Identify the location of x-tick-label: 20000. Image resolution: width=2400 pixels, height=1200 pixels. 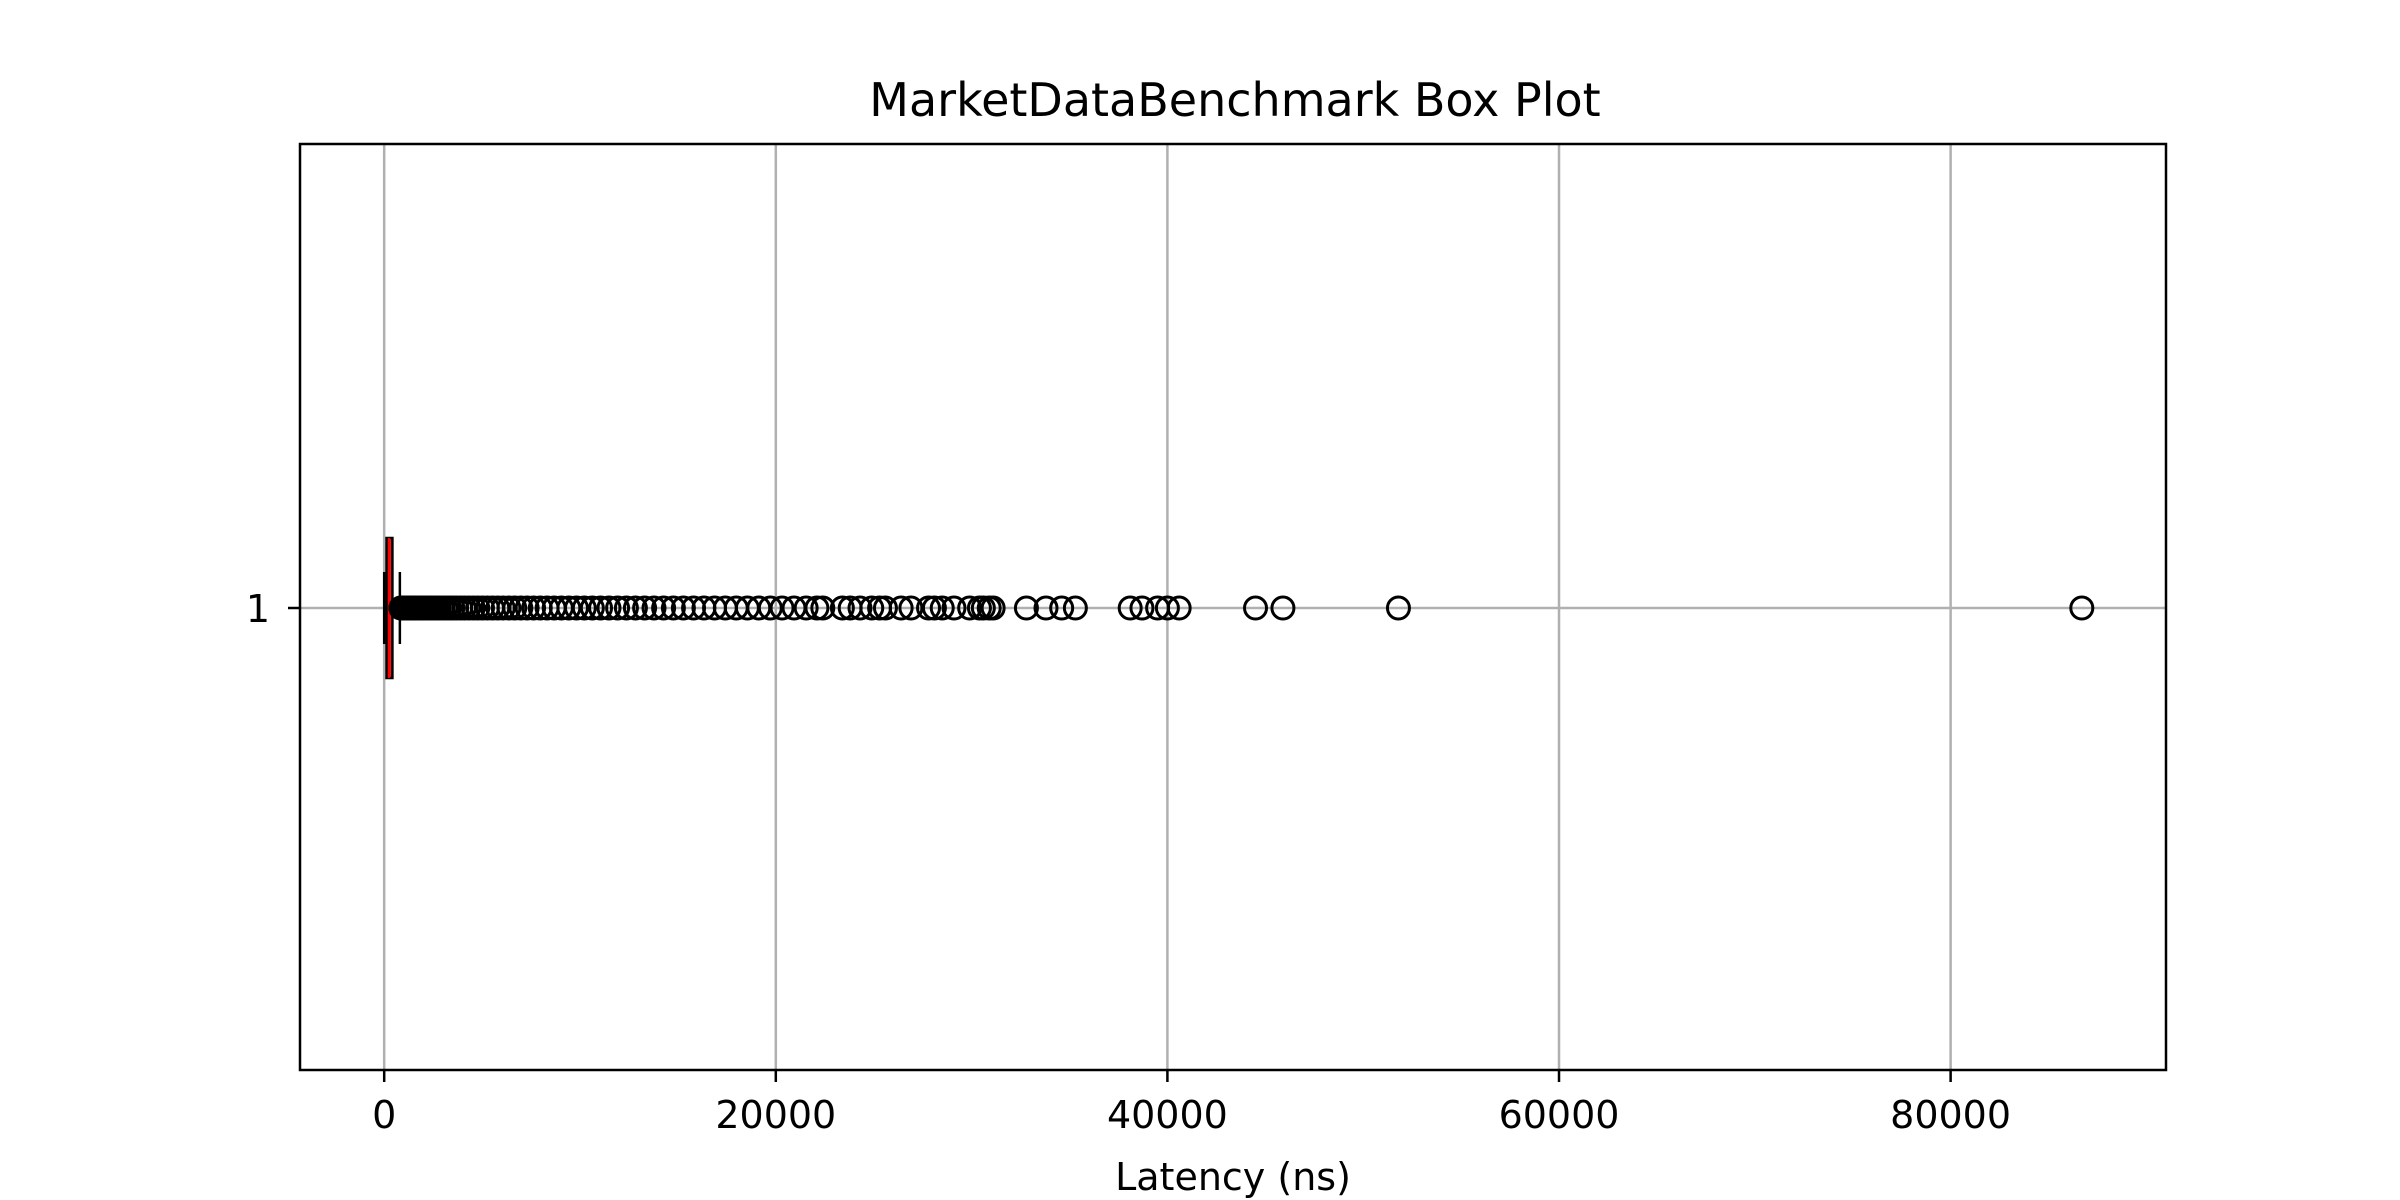
(775, 1115).